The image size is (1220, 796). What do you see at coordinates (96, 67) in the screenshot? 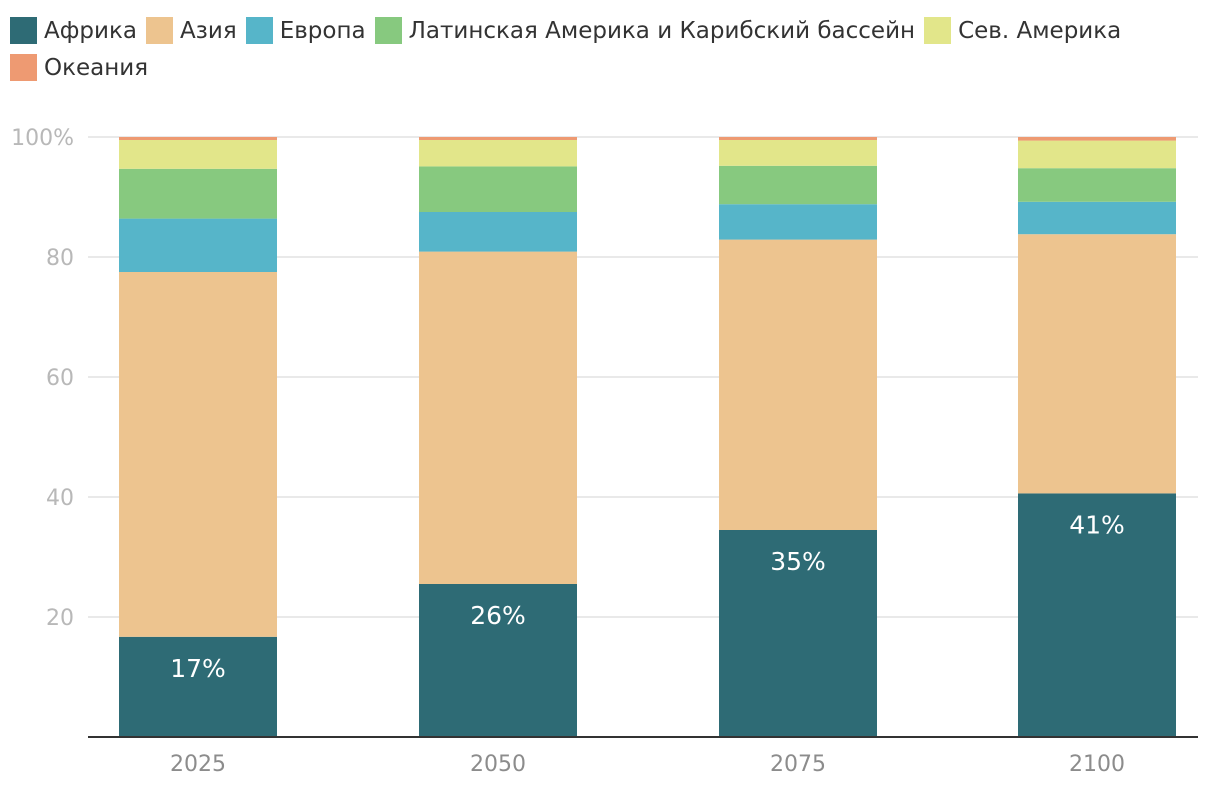
I see `legend-label-oceania: Океания` at bounding box center [96, 67].